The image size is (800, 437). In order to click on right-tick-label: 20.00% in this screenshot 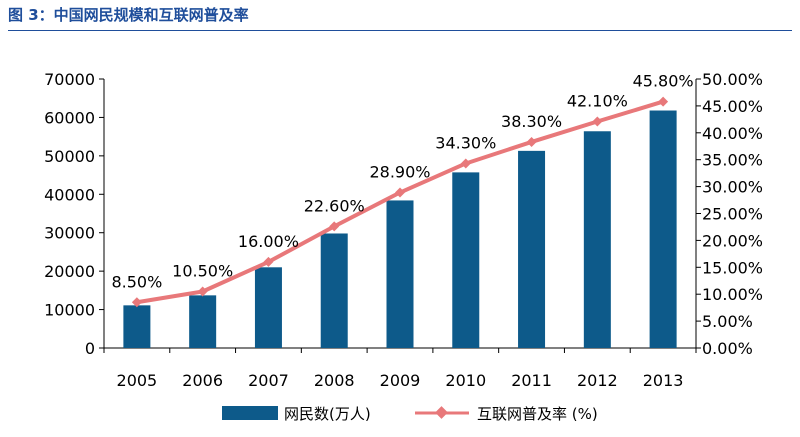, I will do `click(732, 240)`.